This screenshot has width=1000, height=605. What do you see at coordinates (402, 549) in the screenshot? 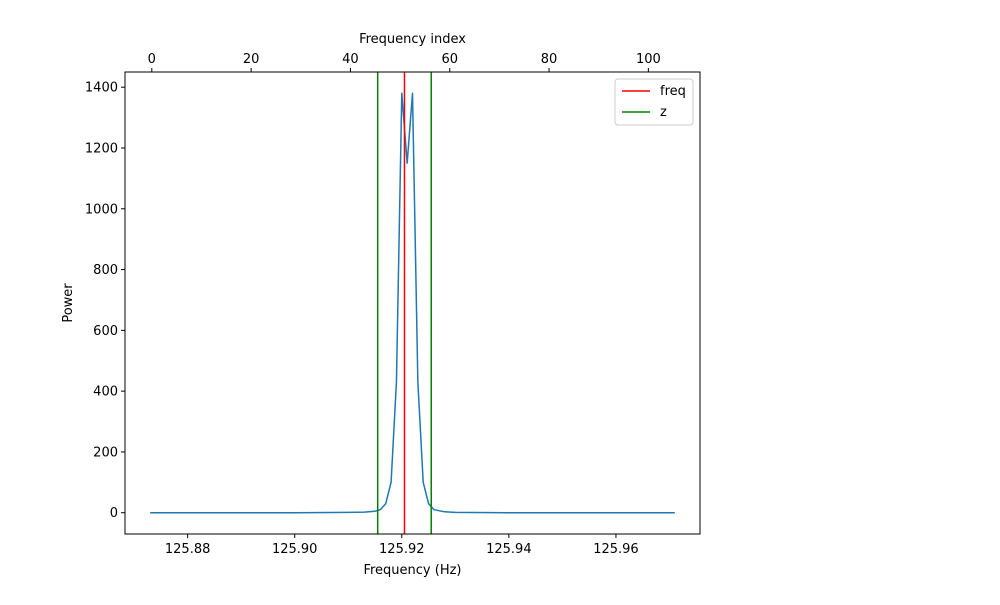
I see `x-tick-label: 125.92` at bounding box center [402, 549].